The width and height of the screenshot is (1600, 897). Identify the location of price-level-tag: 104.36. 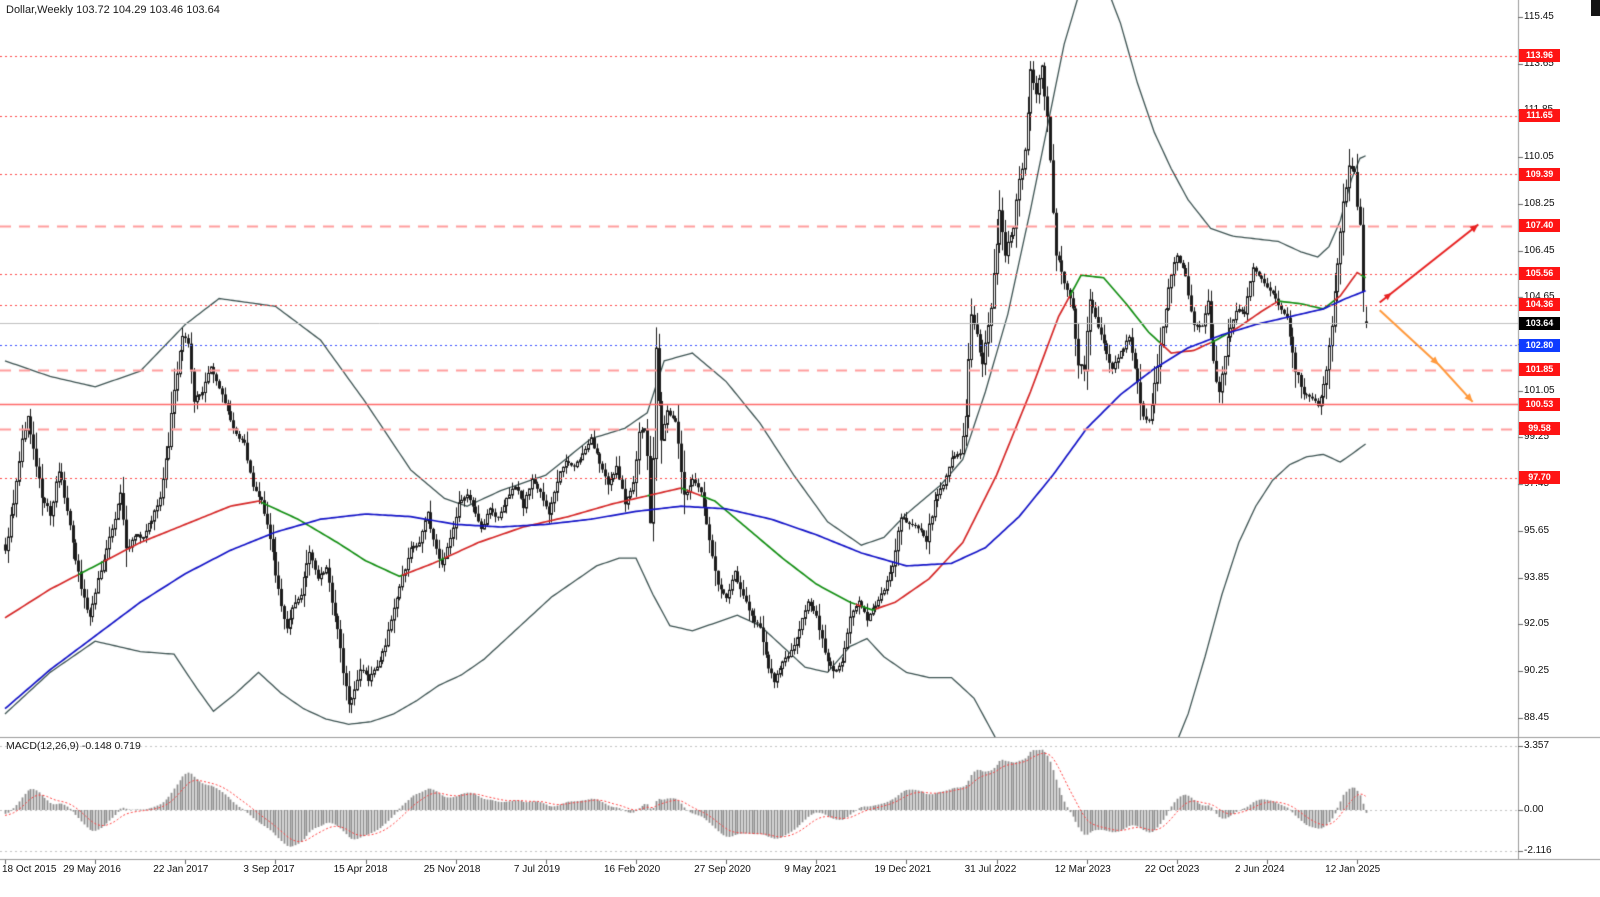
(1539, 305).